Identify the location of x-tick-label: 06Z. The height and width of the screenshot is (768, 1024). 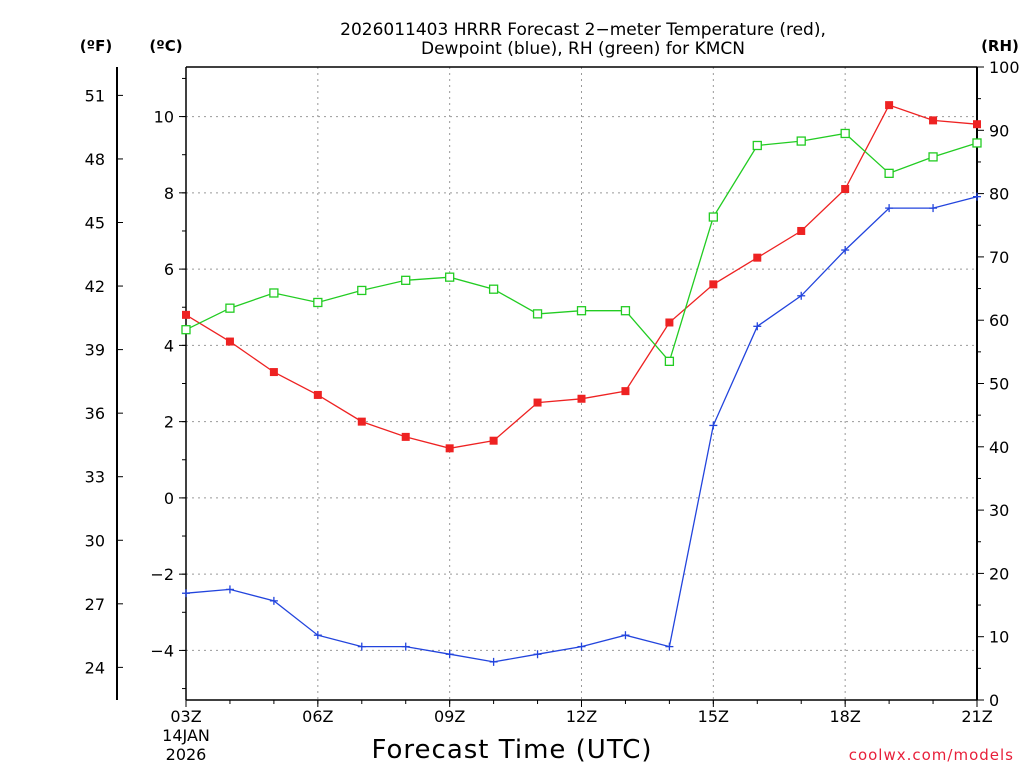
(317, 716).